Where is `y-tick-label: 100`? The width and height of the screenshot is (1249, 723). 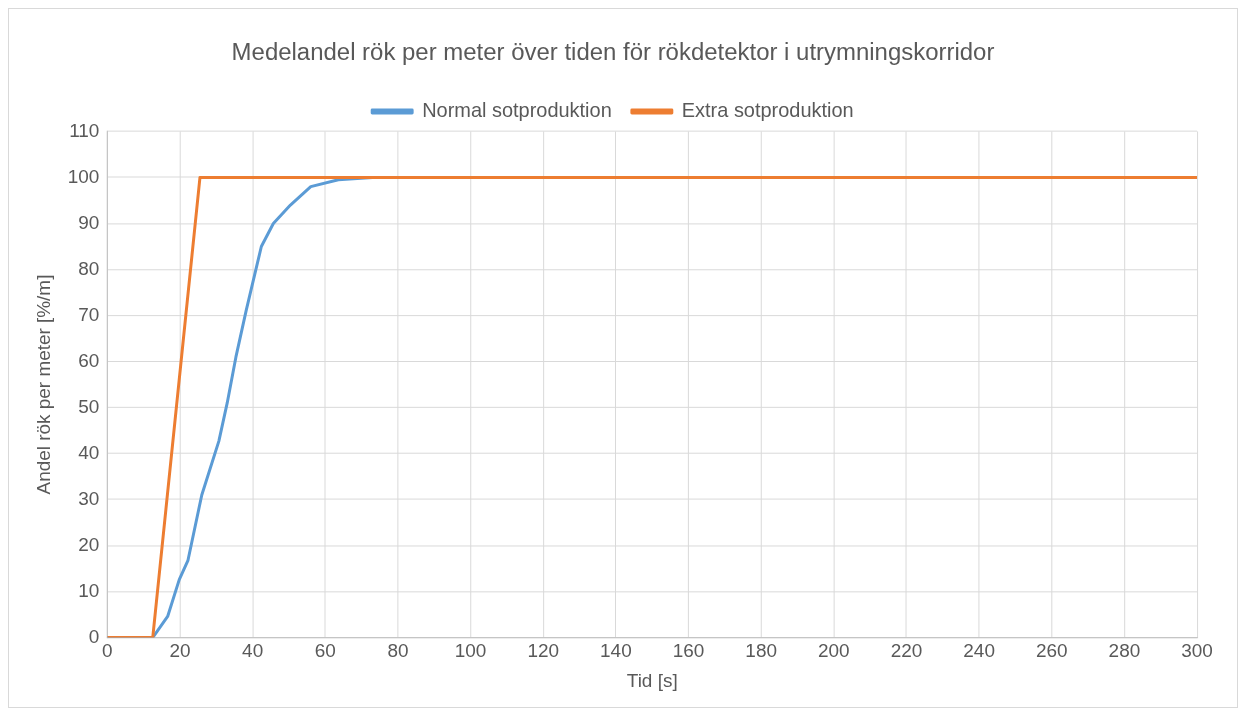 y-tick-label: 100 is located at coordinates (83, 176).